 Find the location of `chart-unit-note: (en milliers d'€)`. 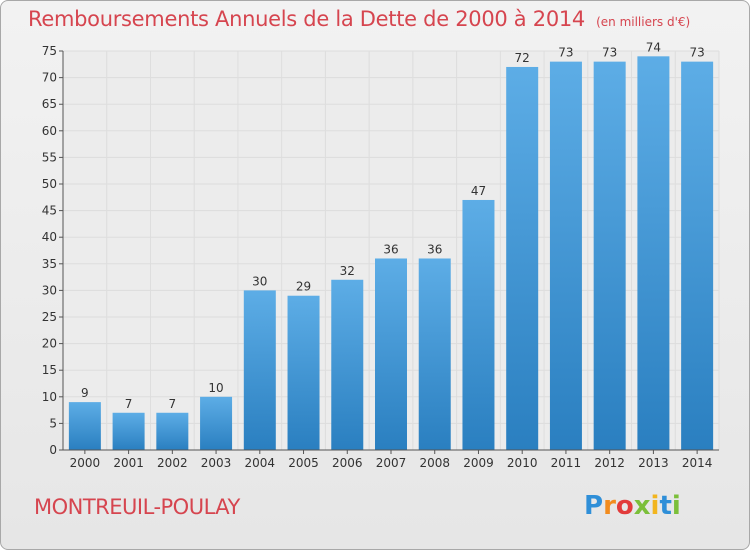

chart-unit-note: (en milliers d'€) is located at coordinates (643, 22).